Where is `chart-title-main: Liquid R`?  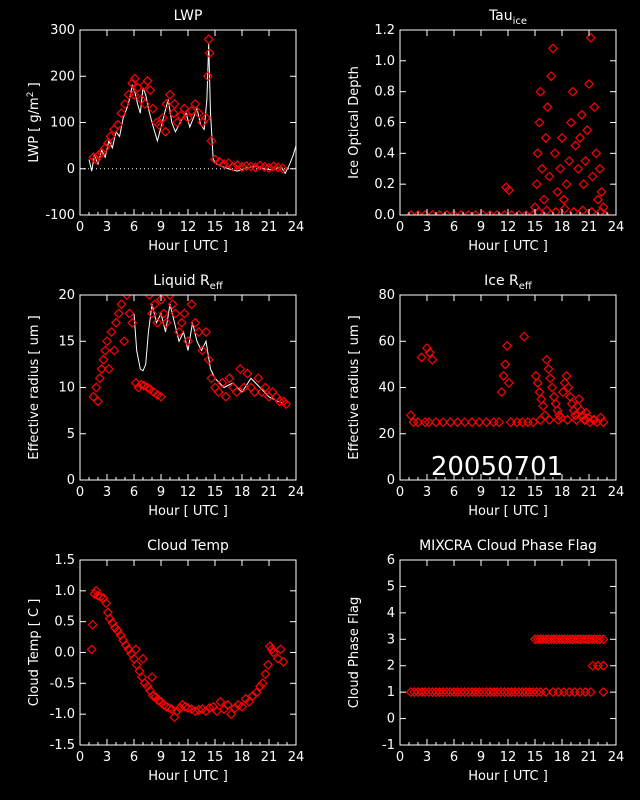
chart-title-main: Liquid R is located at coordinates (181, 281).